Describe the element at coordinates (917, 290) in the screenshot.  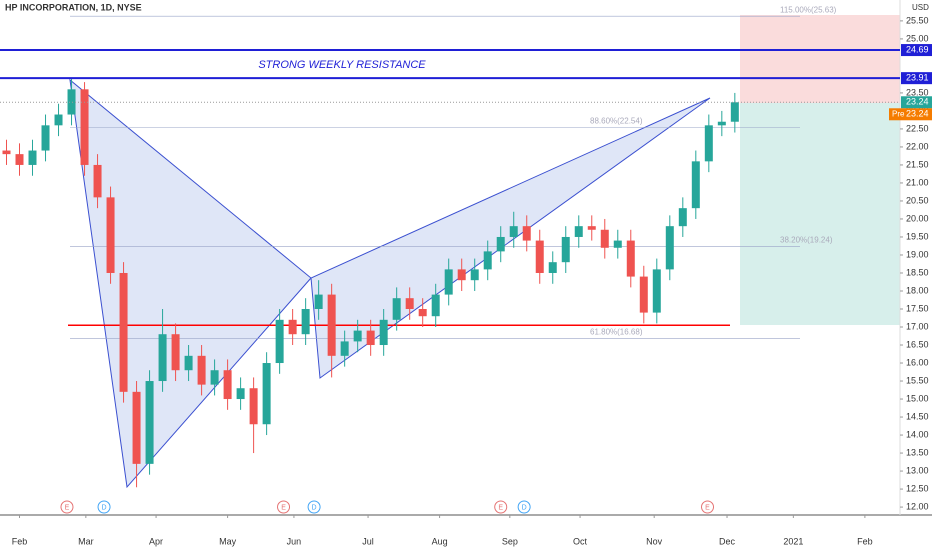
I see `y-tick-label: 18.00` at that location.